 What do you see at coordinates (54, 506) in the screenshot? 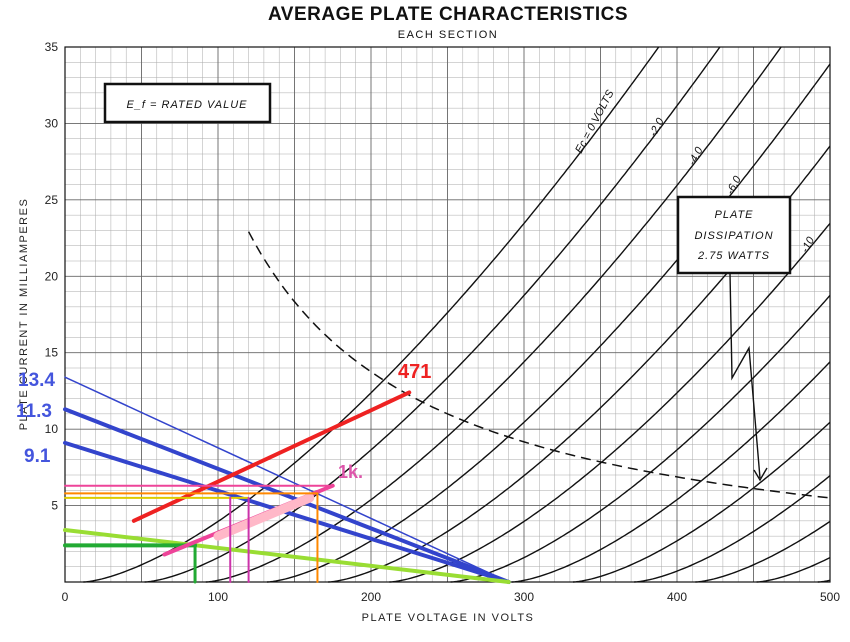
I see `y-tick-label: 5` at bounding box center [54, 506].